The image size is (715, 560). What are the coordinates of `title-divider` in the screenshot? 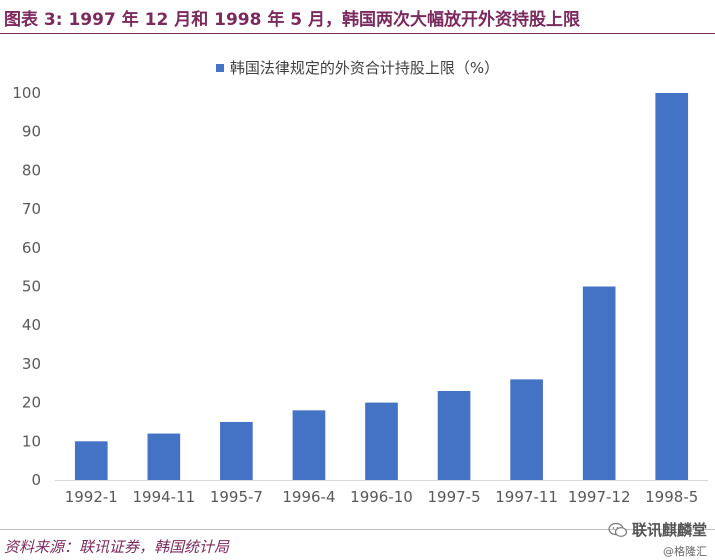 It's located at (357, 33).